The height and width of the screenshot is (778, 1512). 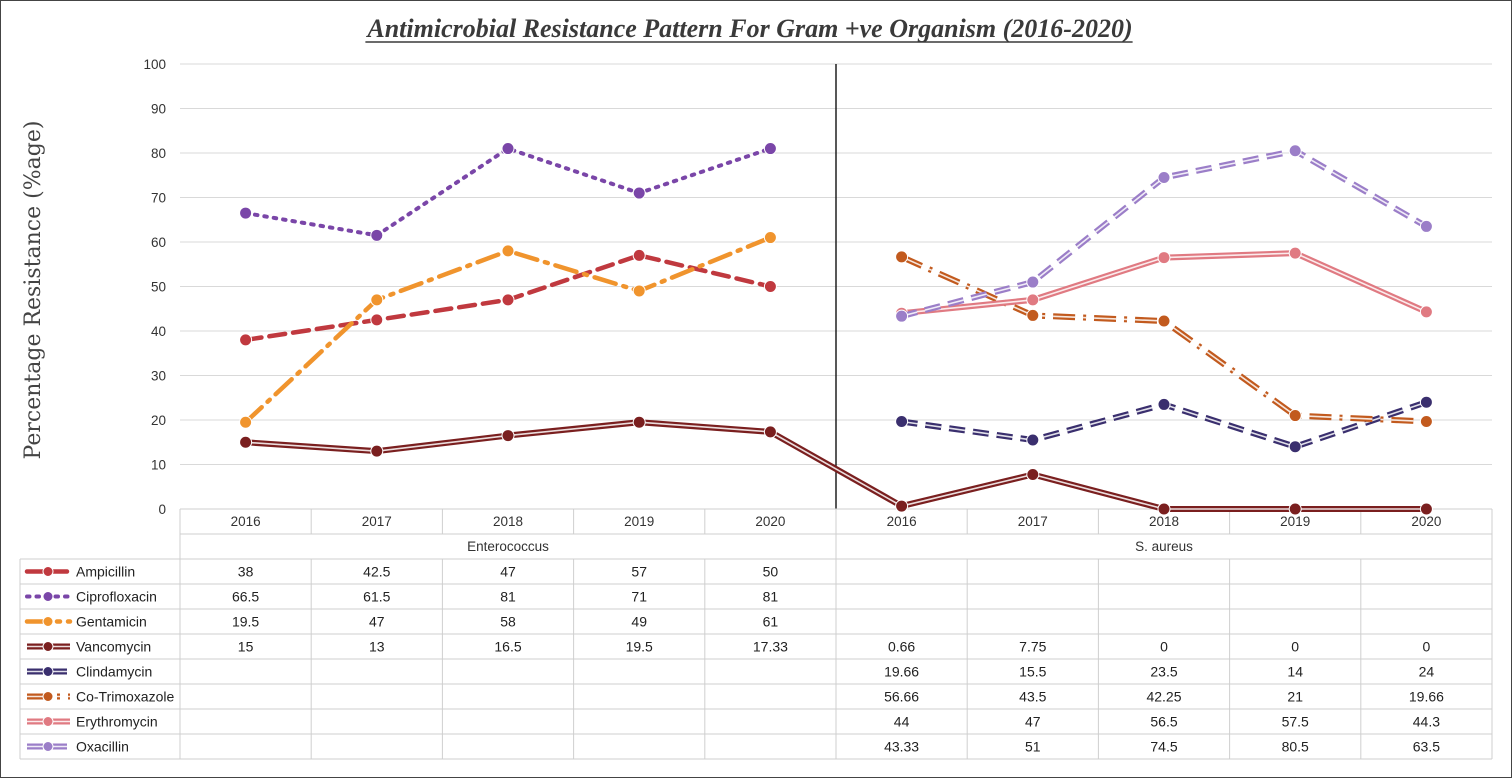 I want to click on legend-marker-ciprofloxacin, so click(x=48, y=596).